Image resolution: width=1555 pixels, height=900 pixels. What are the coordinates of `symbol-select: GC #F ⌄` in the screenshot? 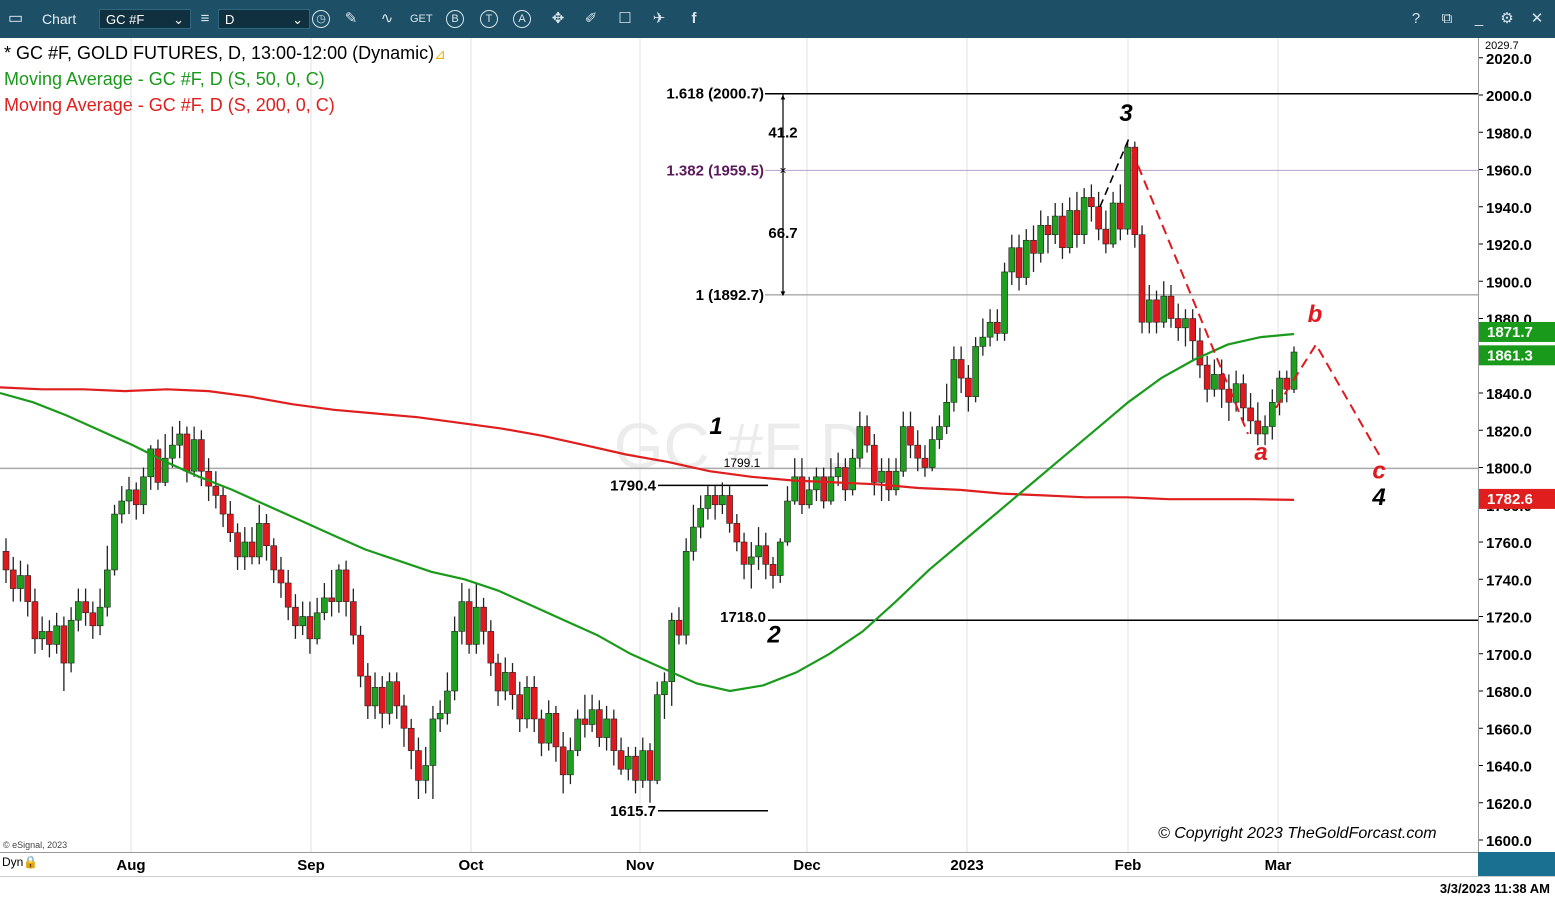 It's located at (145, 19).